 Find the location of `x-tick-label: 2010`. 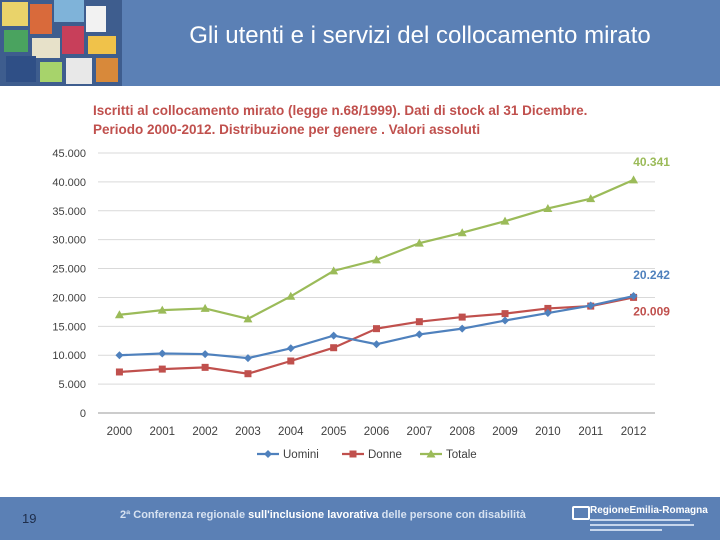

x-tick-label: 2010 is located at coordinates (548, 432).